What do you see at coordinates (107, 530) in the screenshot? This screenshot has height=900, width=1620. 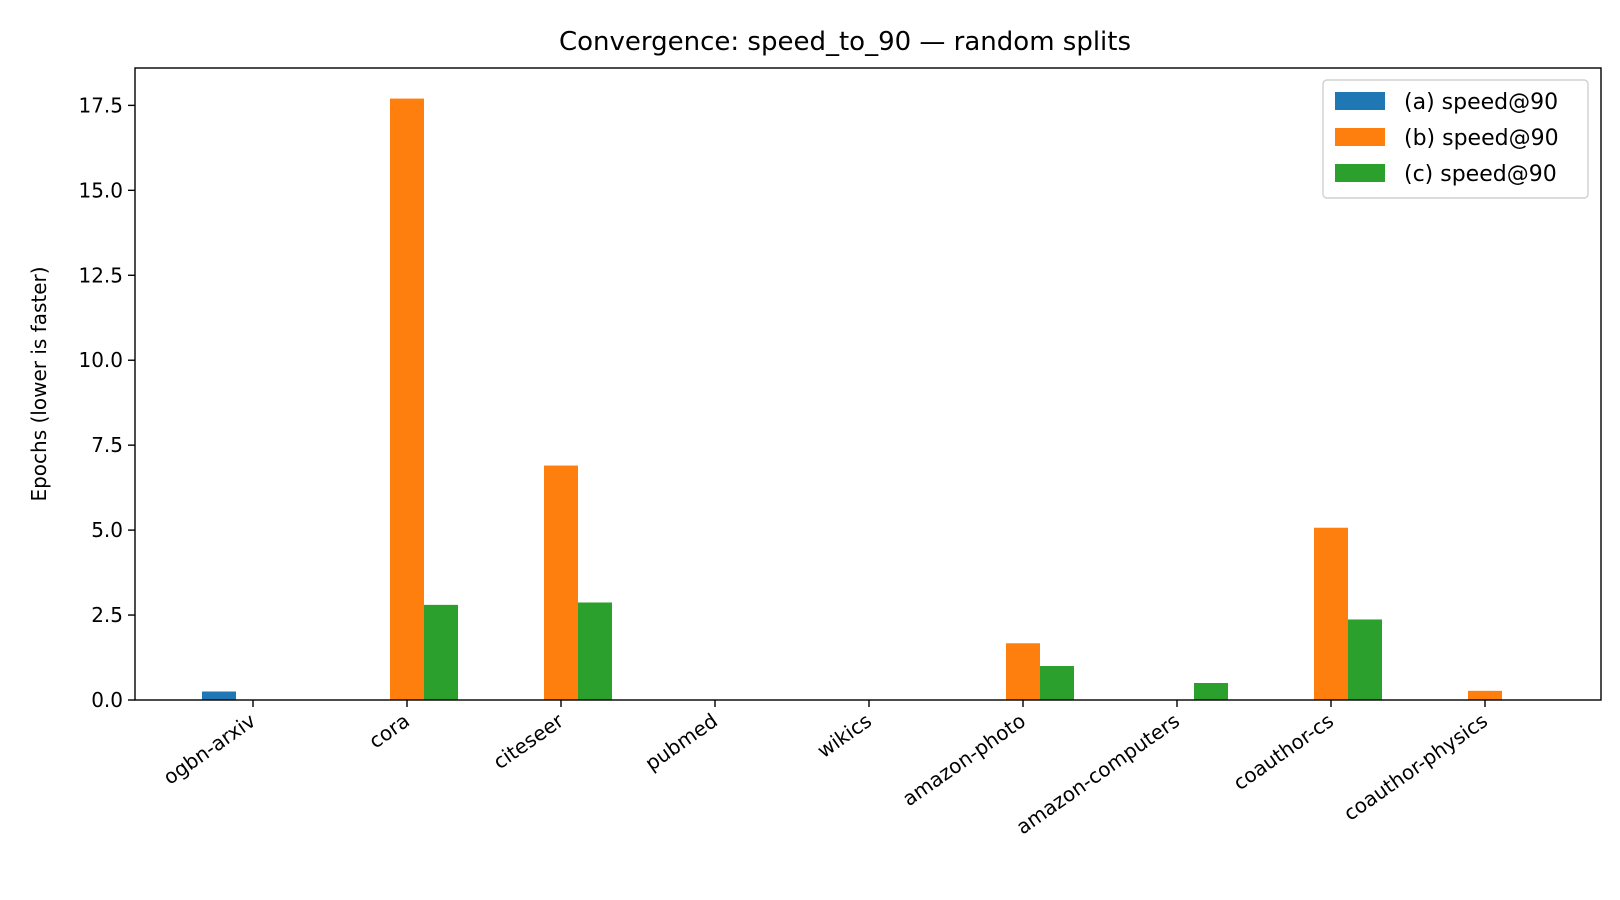 I see `y-tick-label: 5.0` at bounding box center [107, 530].